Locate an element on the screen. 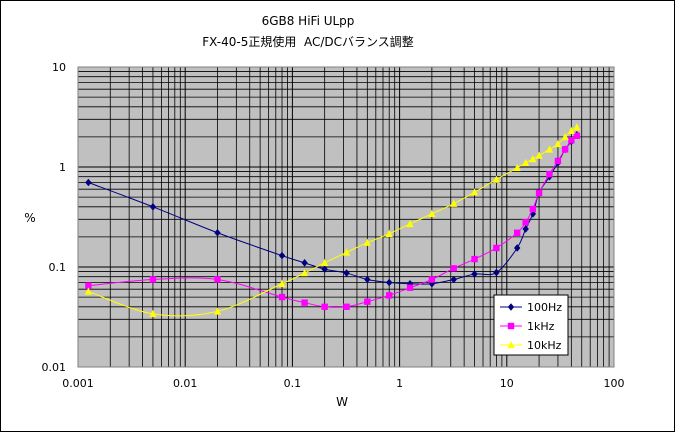  legend-entry-100Hz: 100Hz is located at coordinates (544, 307).